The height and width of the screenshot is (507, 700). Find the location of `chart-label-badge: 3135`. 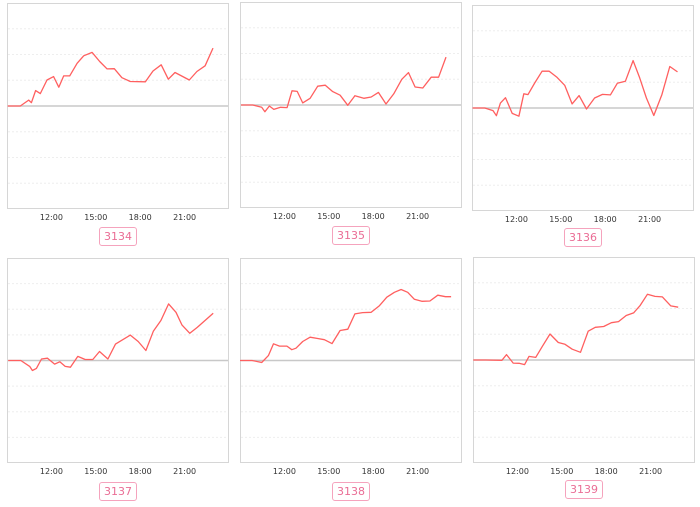

chart-label-badge: 3135 is located at coordinates (351, 235).